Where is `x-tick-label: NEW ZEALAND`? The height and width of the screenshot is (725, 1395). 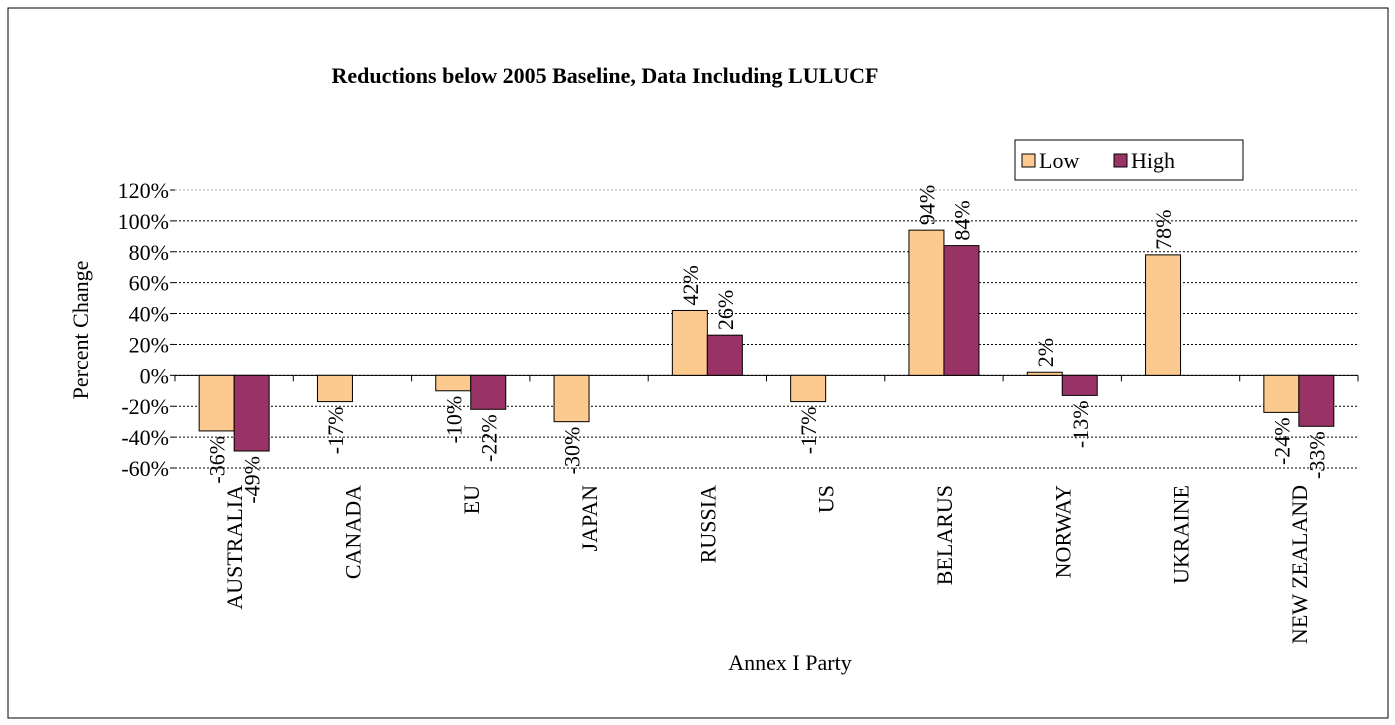
x-tick-label: NEW ZEALAND is located at coordinates (1299, 564).